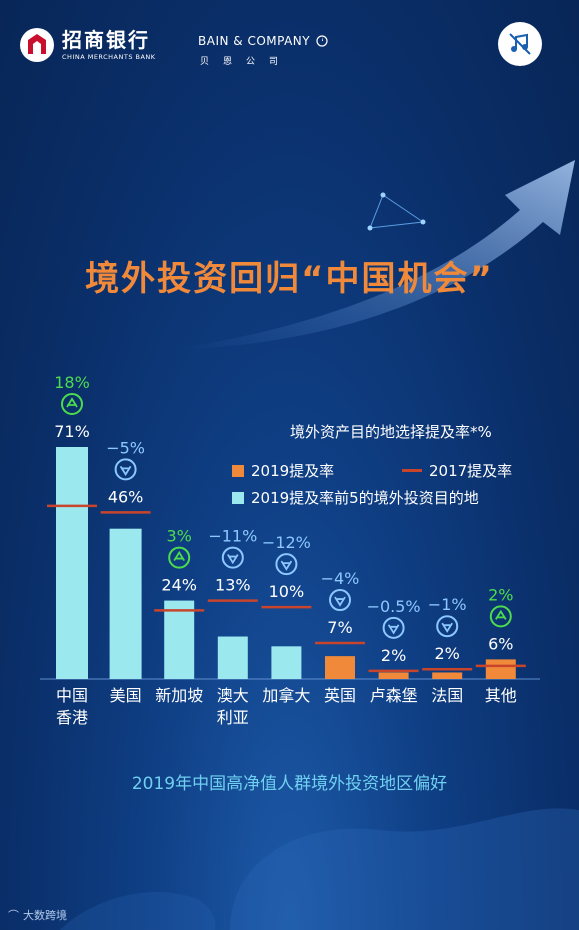 Image resolution: width=579 pixels, height=930 pixels. Describe the element at coordinates (37, 45) in the screenshot. I see `cmb-logo-icon` at that location.